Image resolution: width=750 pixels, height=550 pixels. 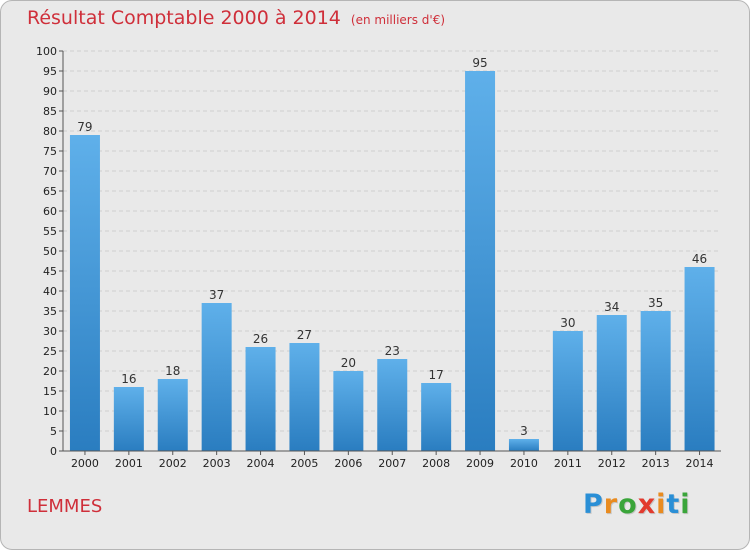 I want to click on y-tick-label: 20, so click(x=50, y=371).